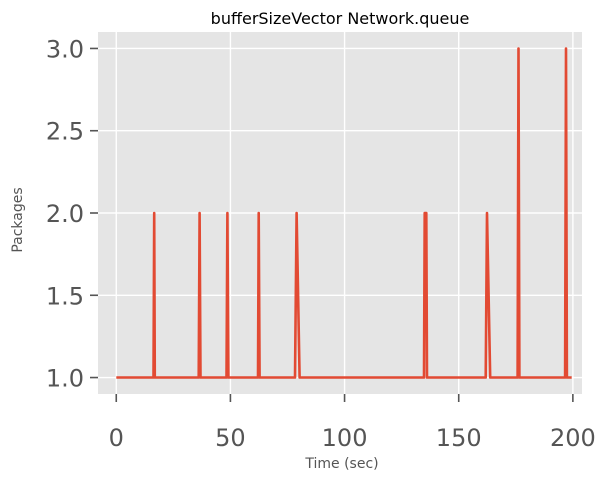  Describe the element at coordinates (65, 379) in the screenshot. I see `y-tick-label: 1.0` at that location.